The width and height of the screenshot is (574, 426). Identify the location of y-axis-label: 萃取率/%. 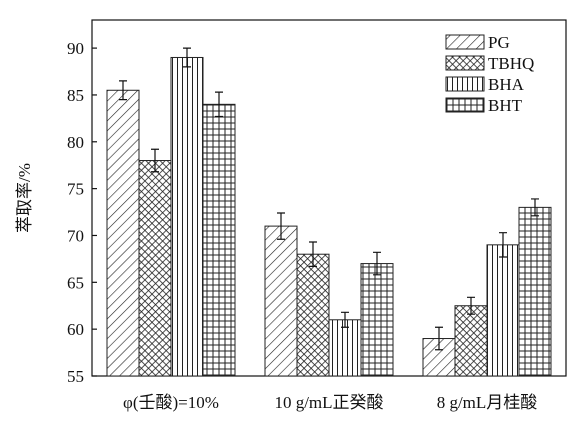
(24, 198).